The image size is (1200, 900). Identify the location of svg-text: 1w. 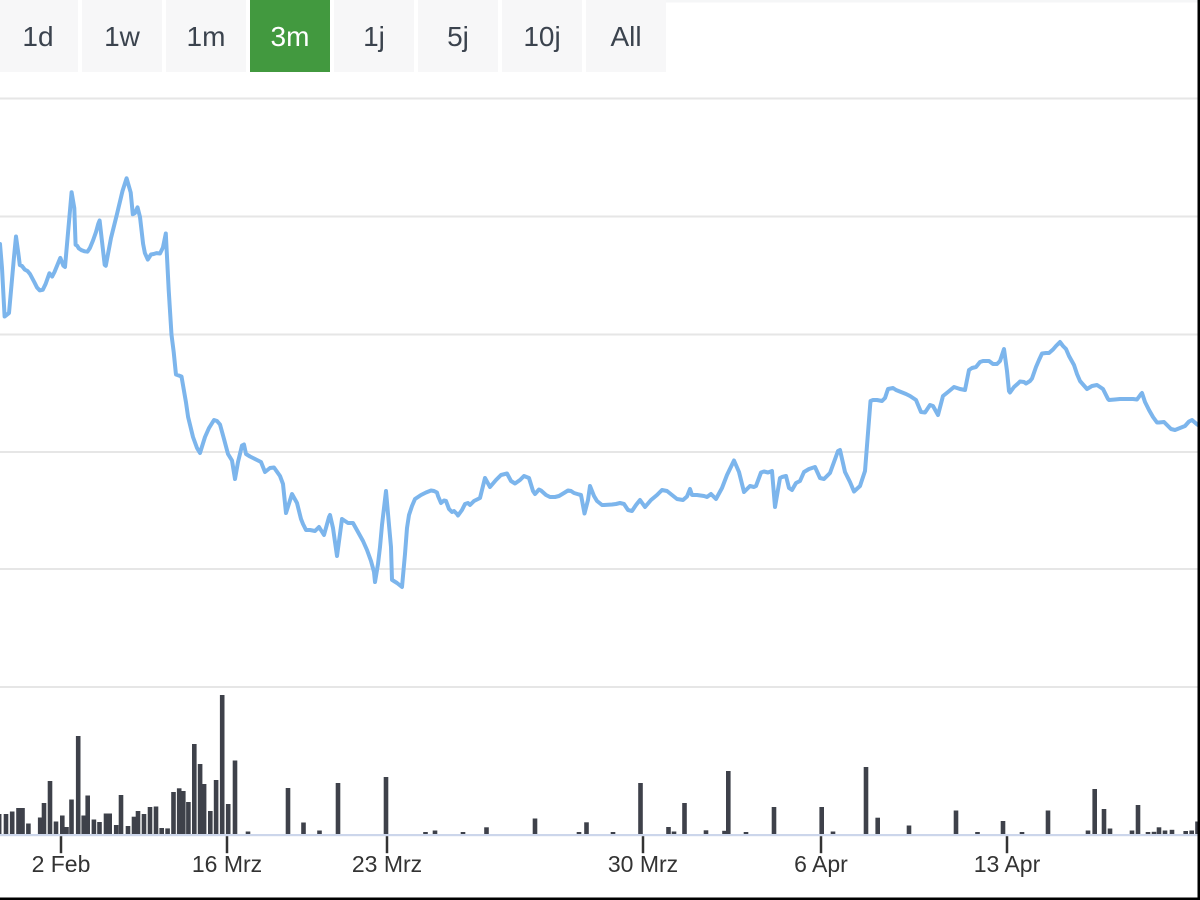
(122, 36).